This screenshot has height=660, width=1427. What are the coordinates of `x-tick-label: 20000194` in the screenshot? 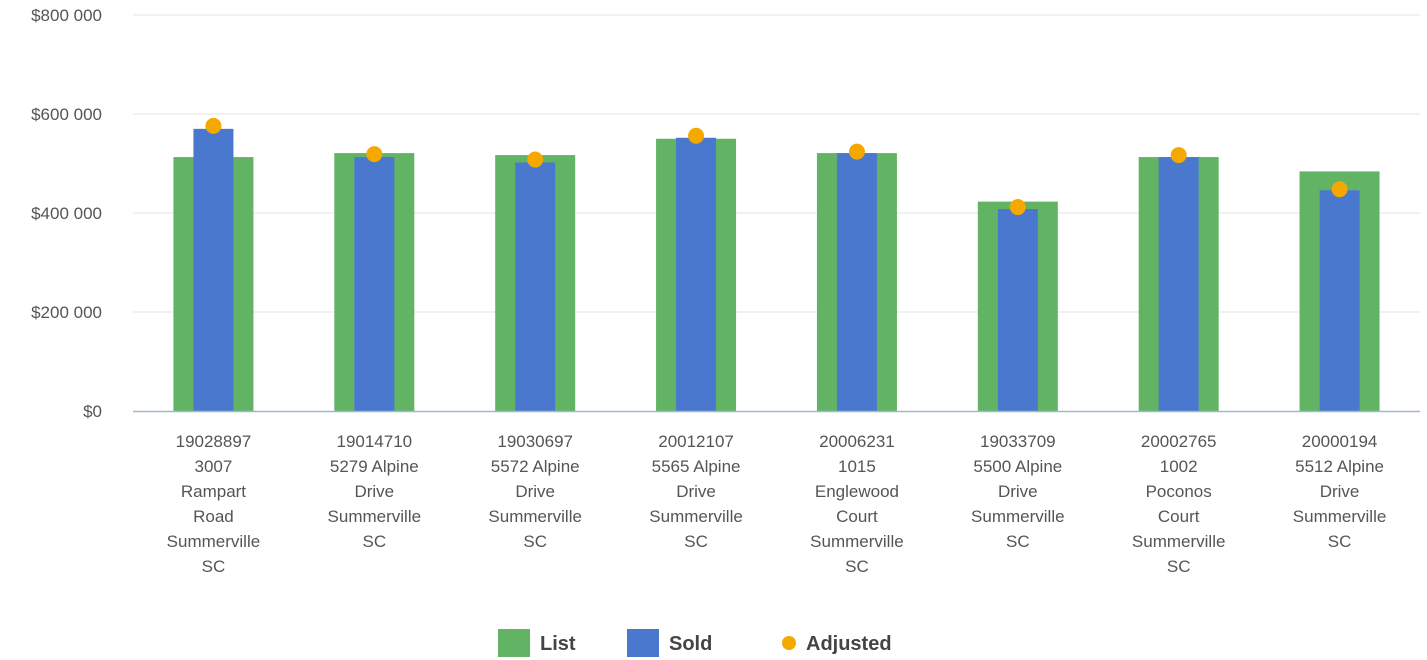 It's located at (1340, 441).